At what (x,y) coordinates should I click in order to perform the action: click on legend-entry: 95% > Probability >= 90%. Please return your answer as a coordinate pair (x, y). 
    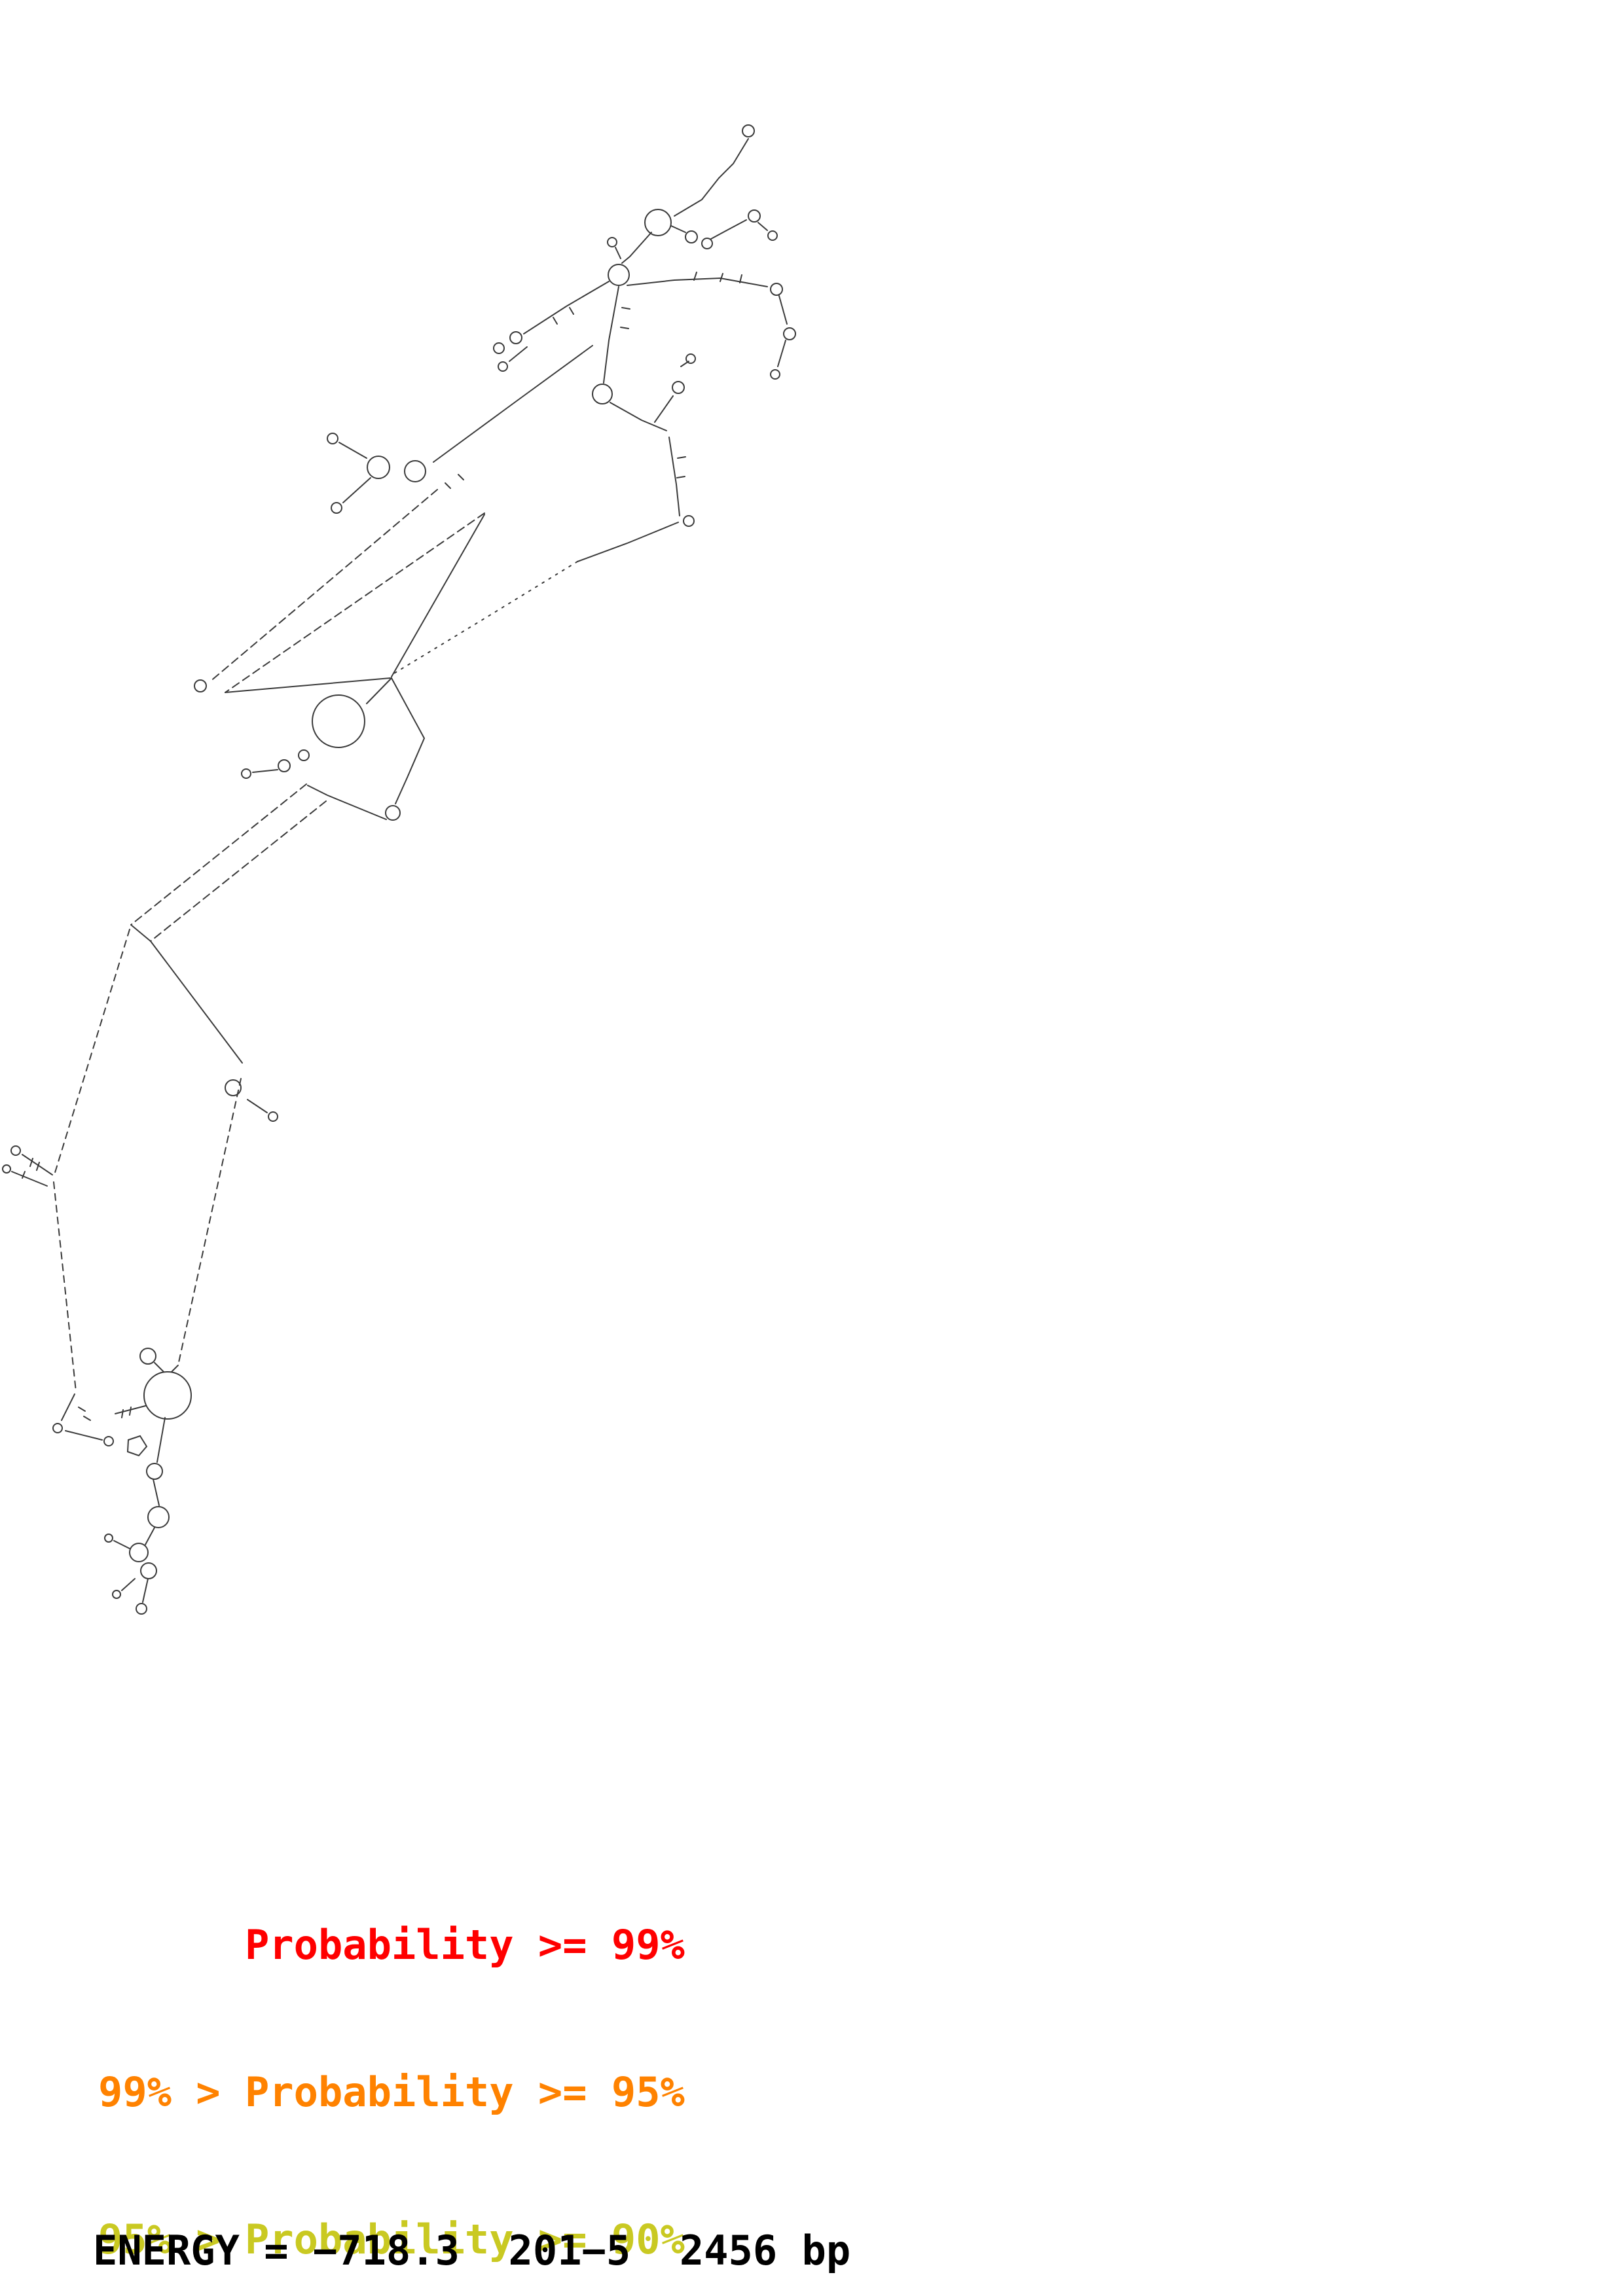
    Looking at the image, I should click on (391, 2239).